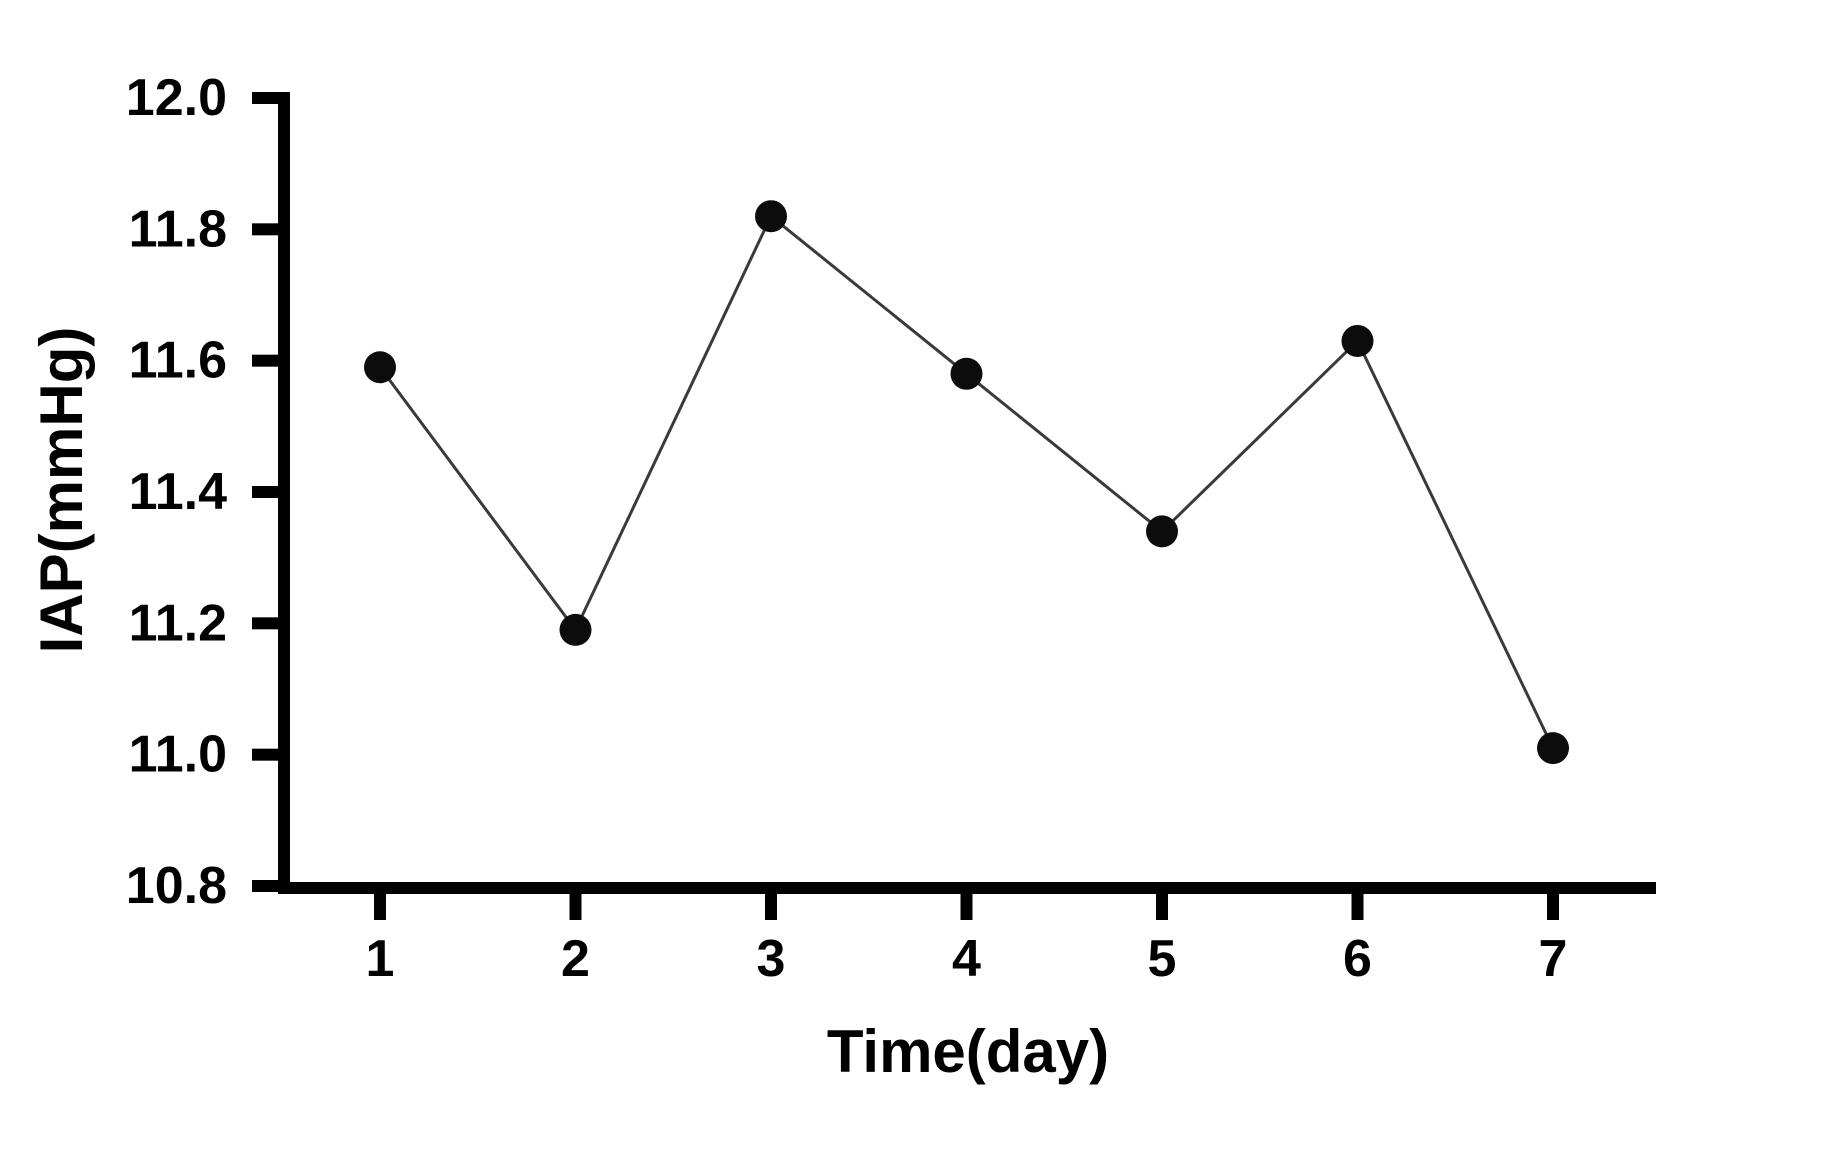 The image size is (1832, 1149). Describe the element at coordinates (380, 959) in the screenshot. I see `x-tick-label: 1` at that location.